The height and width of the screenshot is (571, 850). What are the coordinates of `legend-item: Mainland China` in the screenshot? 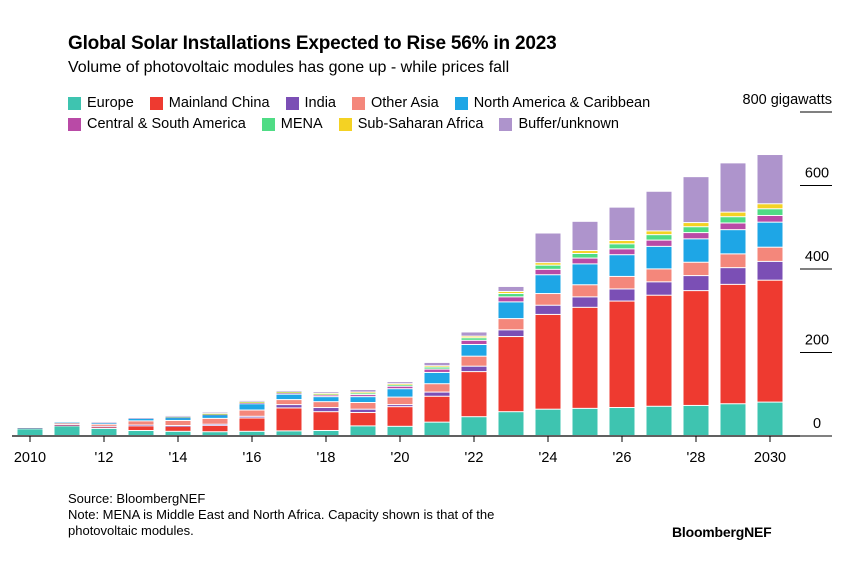 It's located at (209, 103).